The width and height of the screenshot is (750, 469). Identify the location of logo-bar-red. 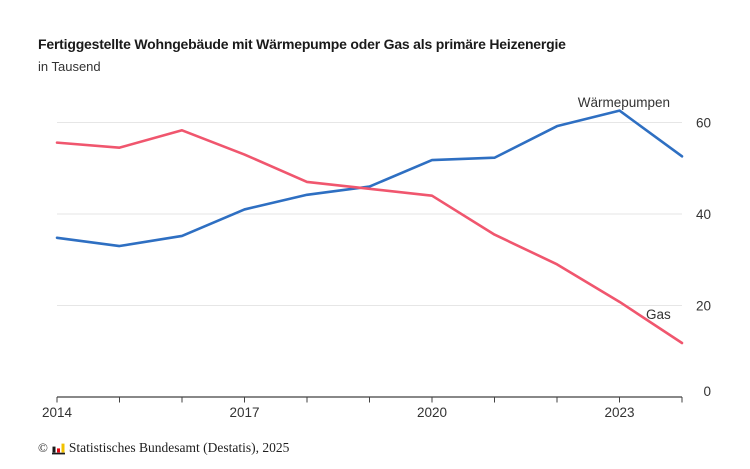
(58, 449).